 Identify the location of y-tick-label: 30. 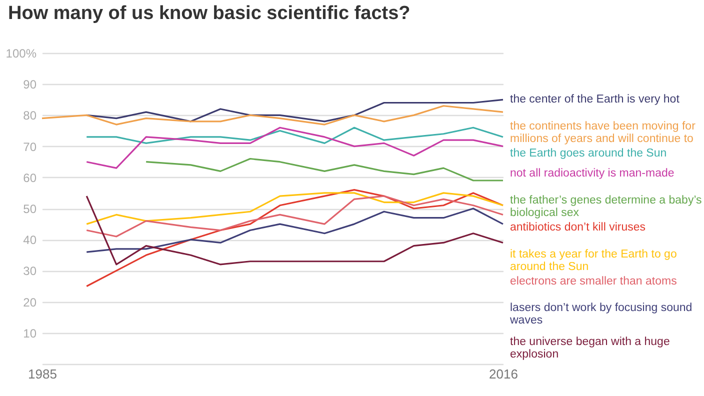
(30, 271).